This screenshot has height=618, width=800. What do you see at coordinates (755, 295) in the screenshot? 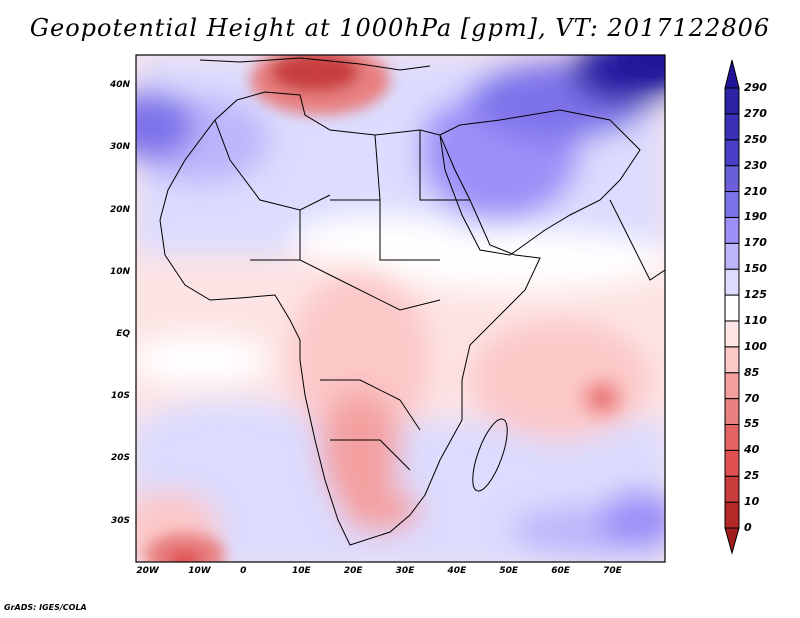
I see `colorbar-label: 125` at bounding box center [755, 295].